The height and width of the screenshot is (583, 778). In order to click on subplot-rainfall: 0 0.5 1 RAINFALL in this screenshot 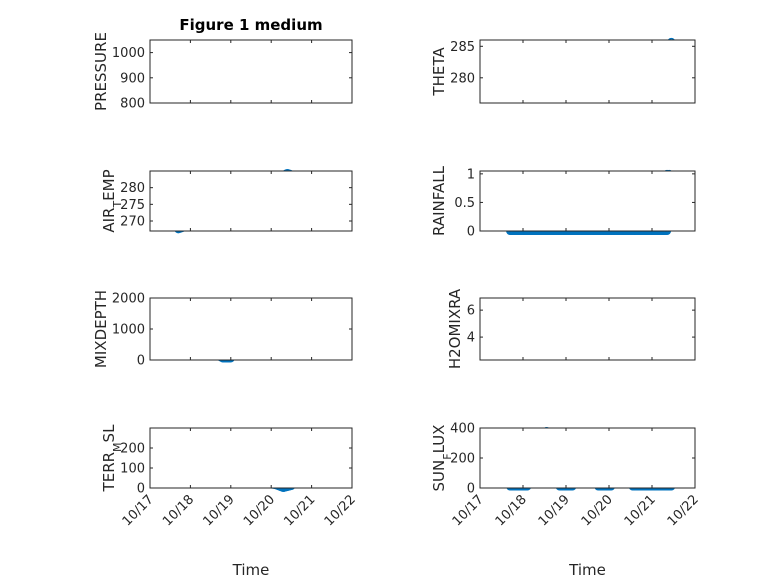, I will do `click(563, 202)`.